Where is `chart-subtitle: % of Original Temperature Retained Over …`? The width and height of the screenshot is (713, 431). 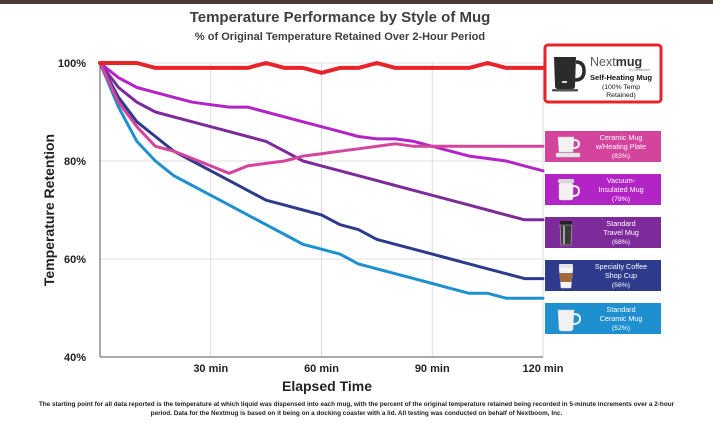
chart-subtitle: % of Original Temperature Retained Over … is located at coordinates (340, 37).